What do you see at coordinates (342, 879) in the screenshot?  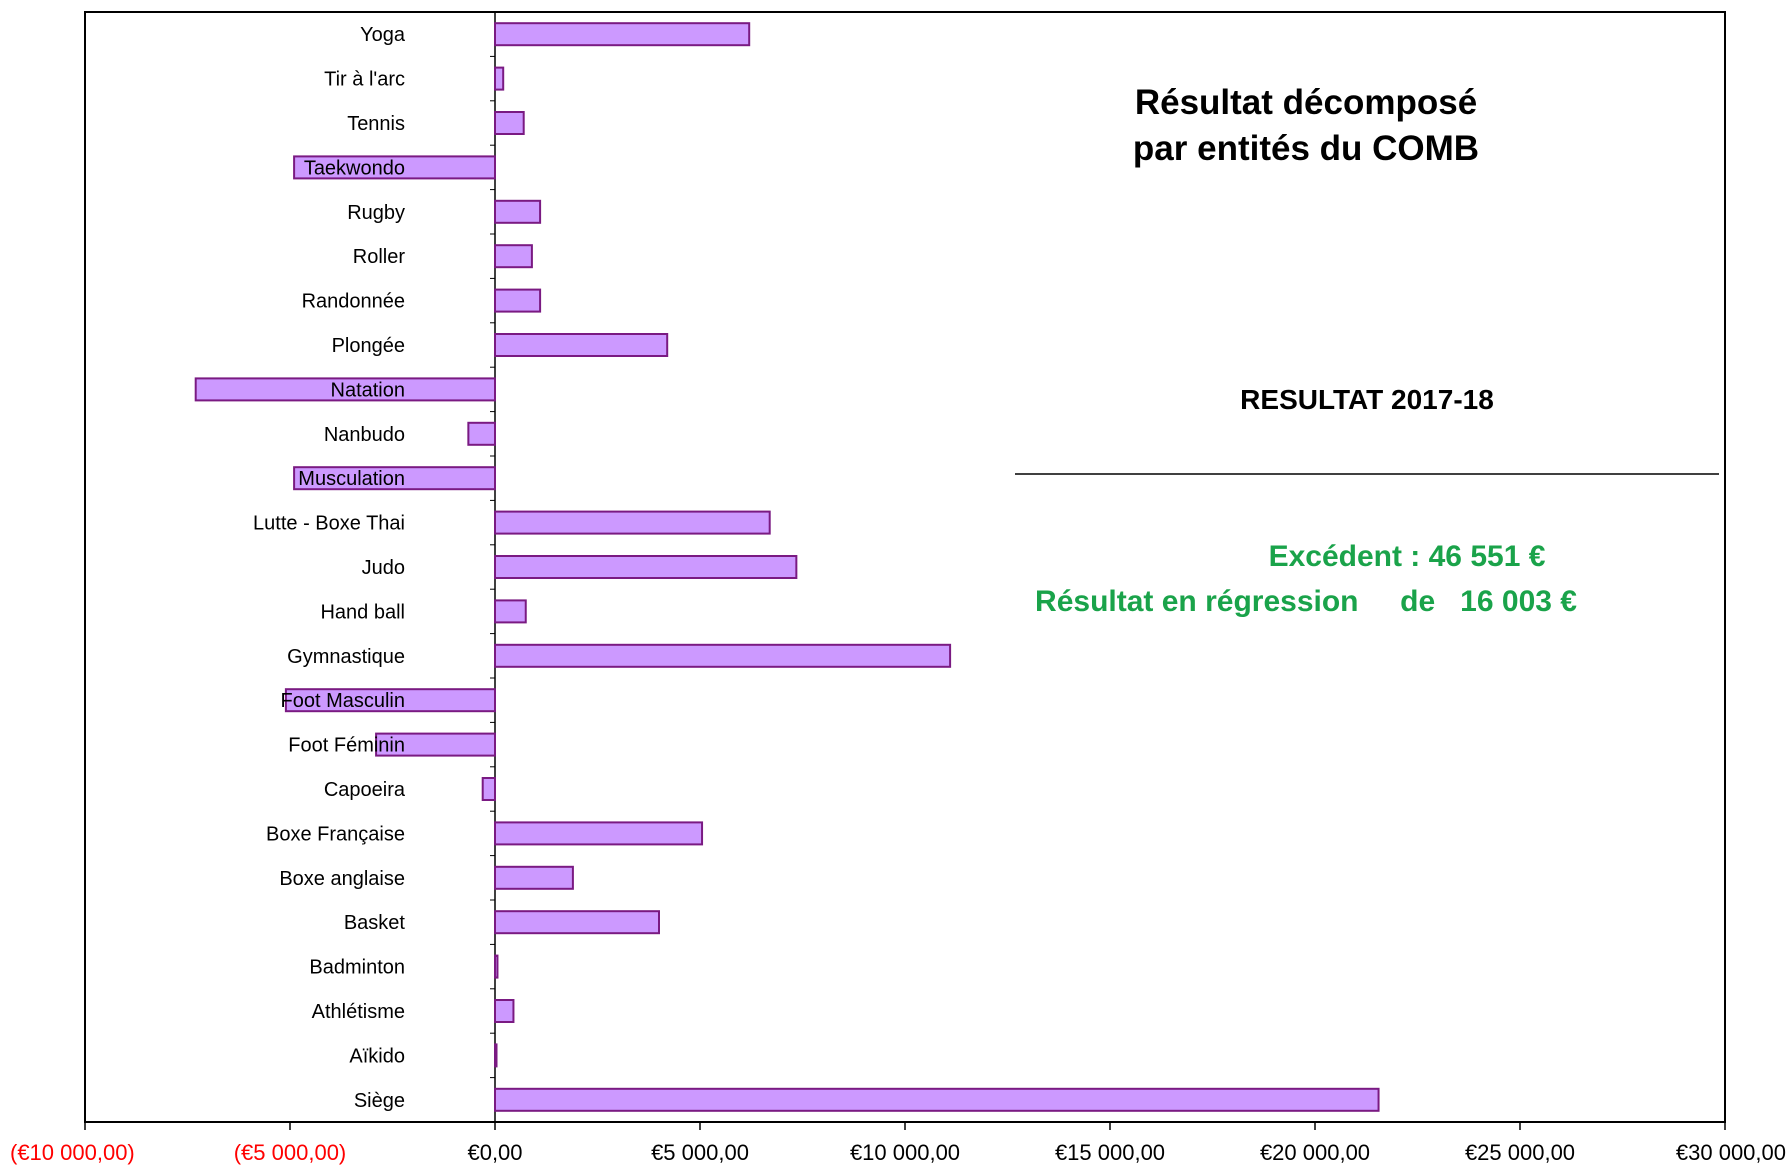 I see `category-label: Boxe anglaise` at bounding box center [342, 879].